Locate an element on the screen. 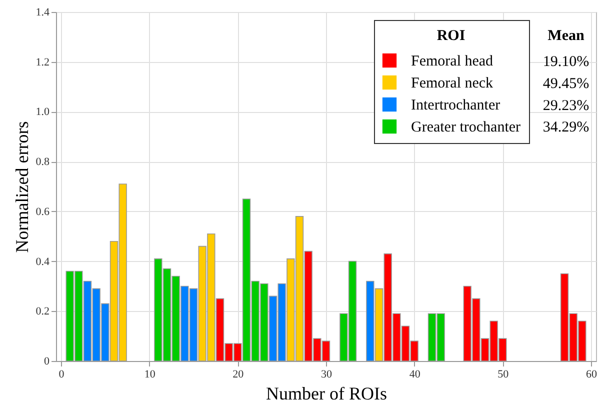  annotation: 29.23% is located at coordinates (566, 106).